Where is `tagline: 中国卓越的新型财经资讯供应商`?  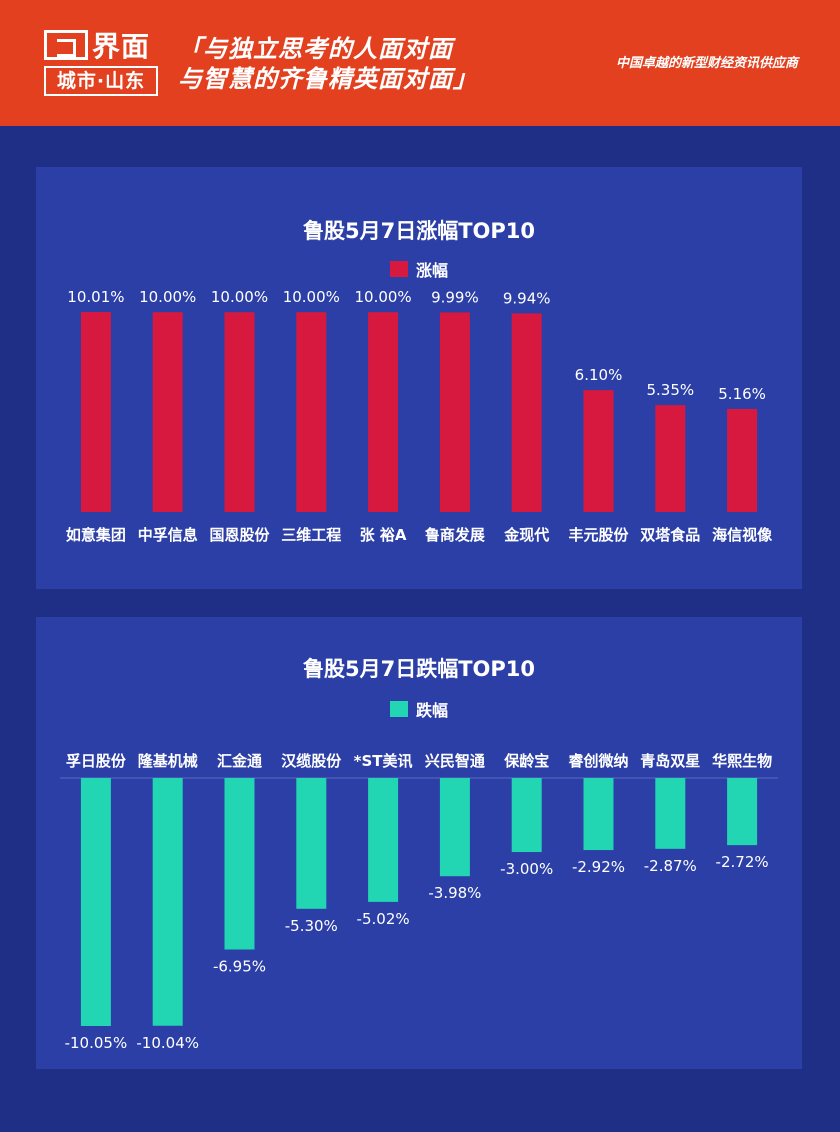 tagline: 中国卓越的新型财经资讯供应商 is located at coordinates (706, 63).